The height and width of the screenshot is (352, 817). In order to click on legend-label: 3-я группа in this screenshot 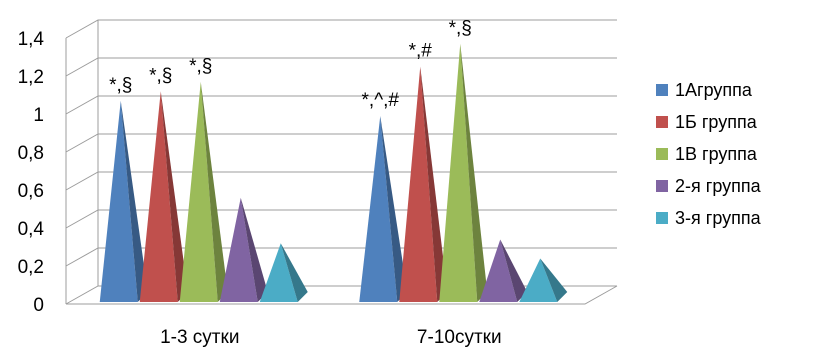, I will do `click(718, 217)`.